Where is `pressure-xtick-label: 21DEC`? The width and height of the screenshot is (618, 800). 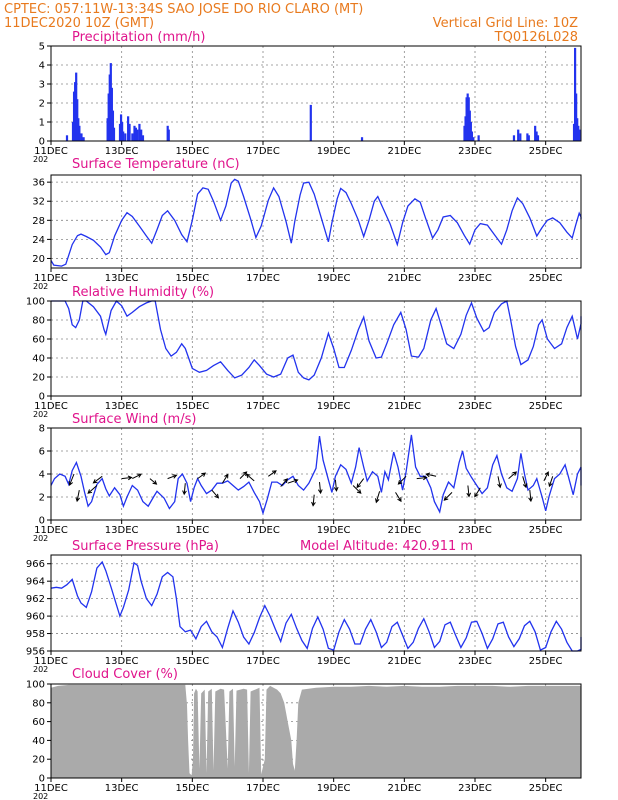
pressure-xtick-label: 21DEC is located at coordinates (404, 661).